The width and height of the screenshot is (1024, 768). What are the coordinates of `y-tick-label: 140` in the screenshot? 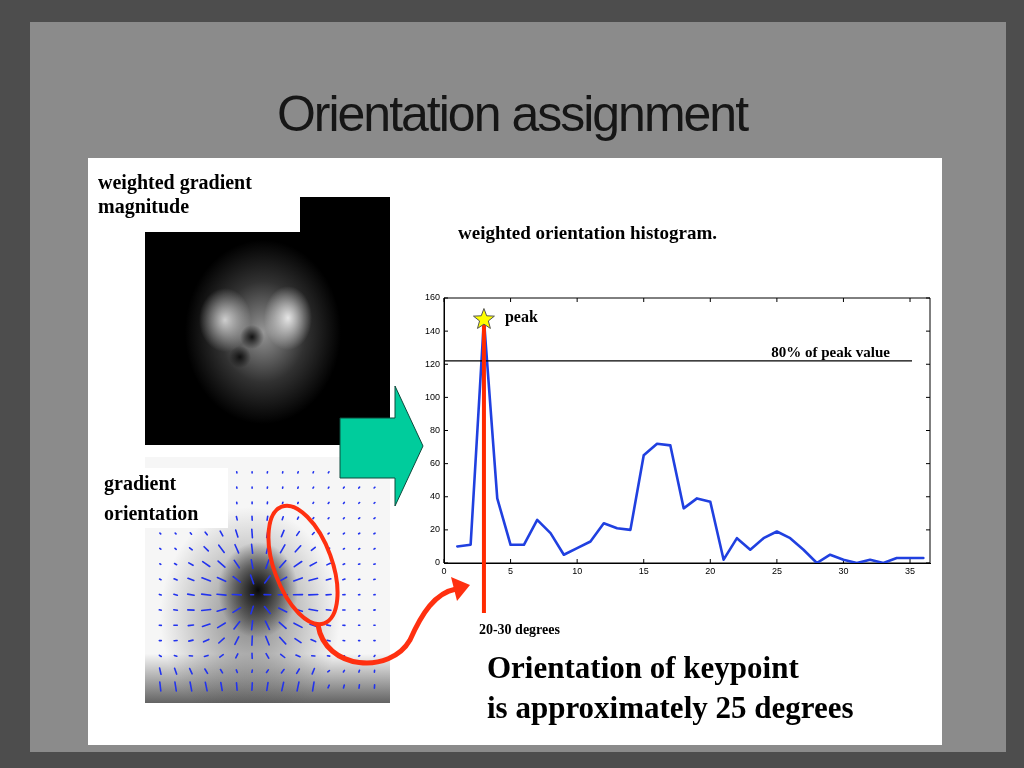 It's located at (432, 330).